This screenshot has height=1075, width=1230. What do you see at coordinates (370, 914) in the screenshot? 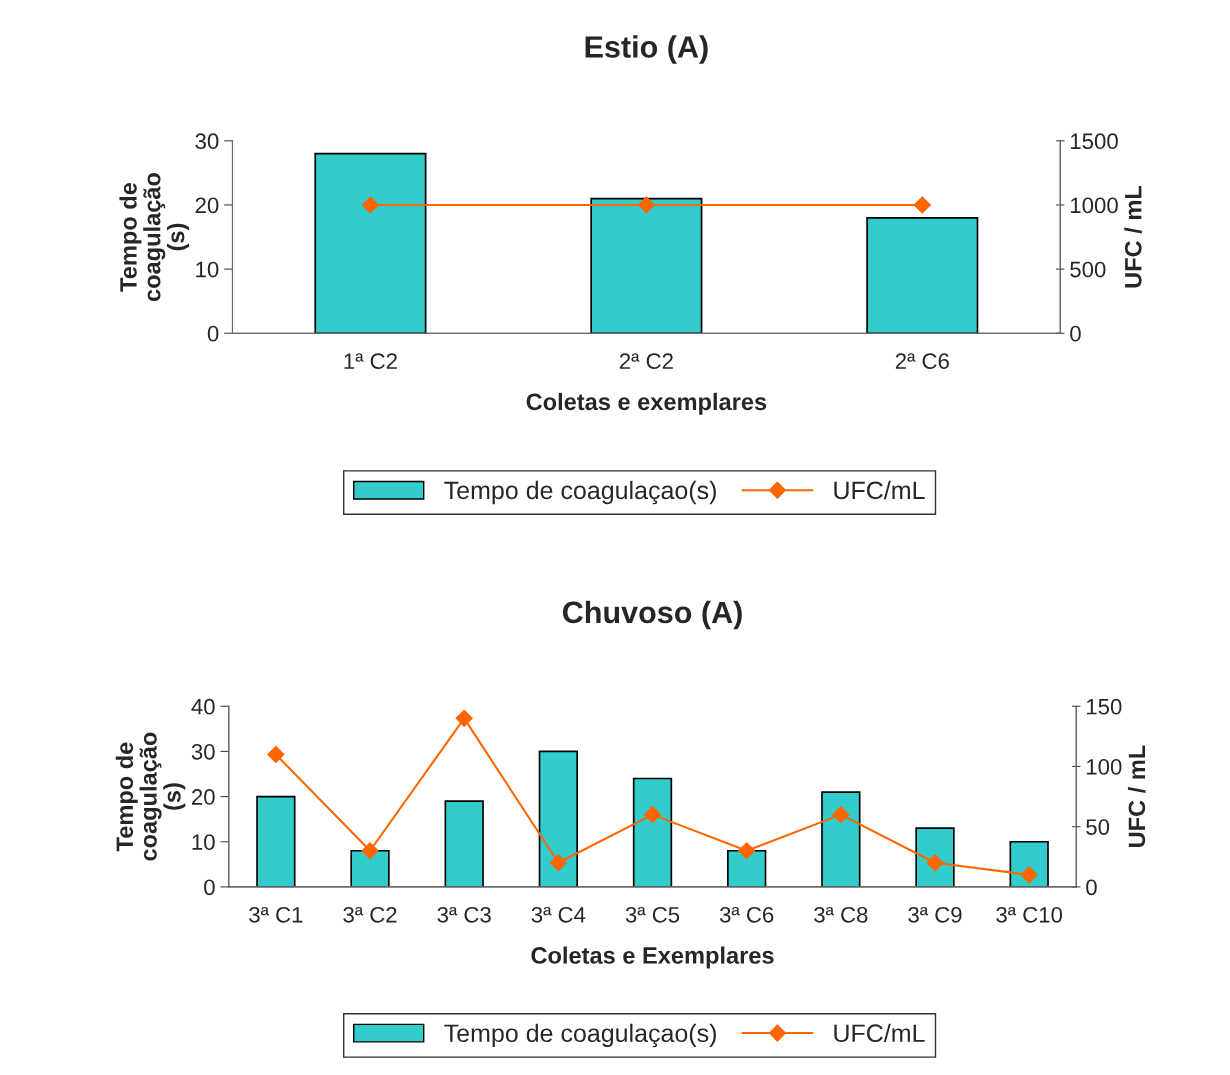
I see `x-tick-label: 3ª C2` at bounding box center [370, 914].